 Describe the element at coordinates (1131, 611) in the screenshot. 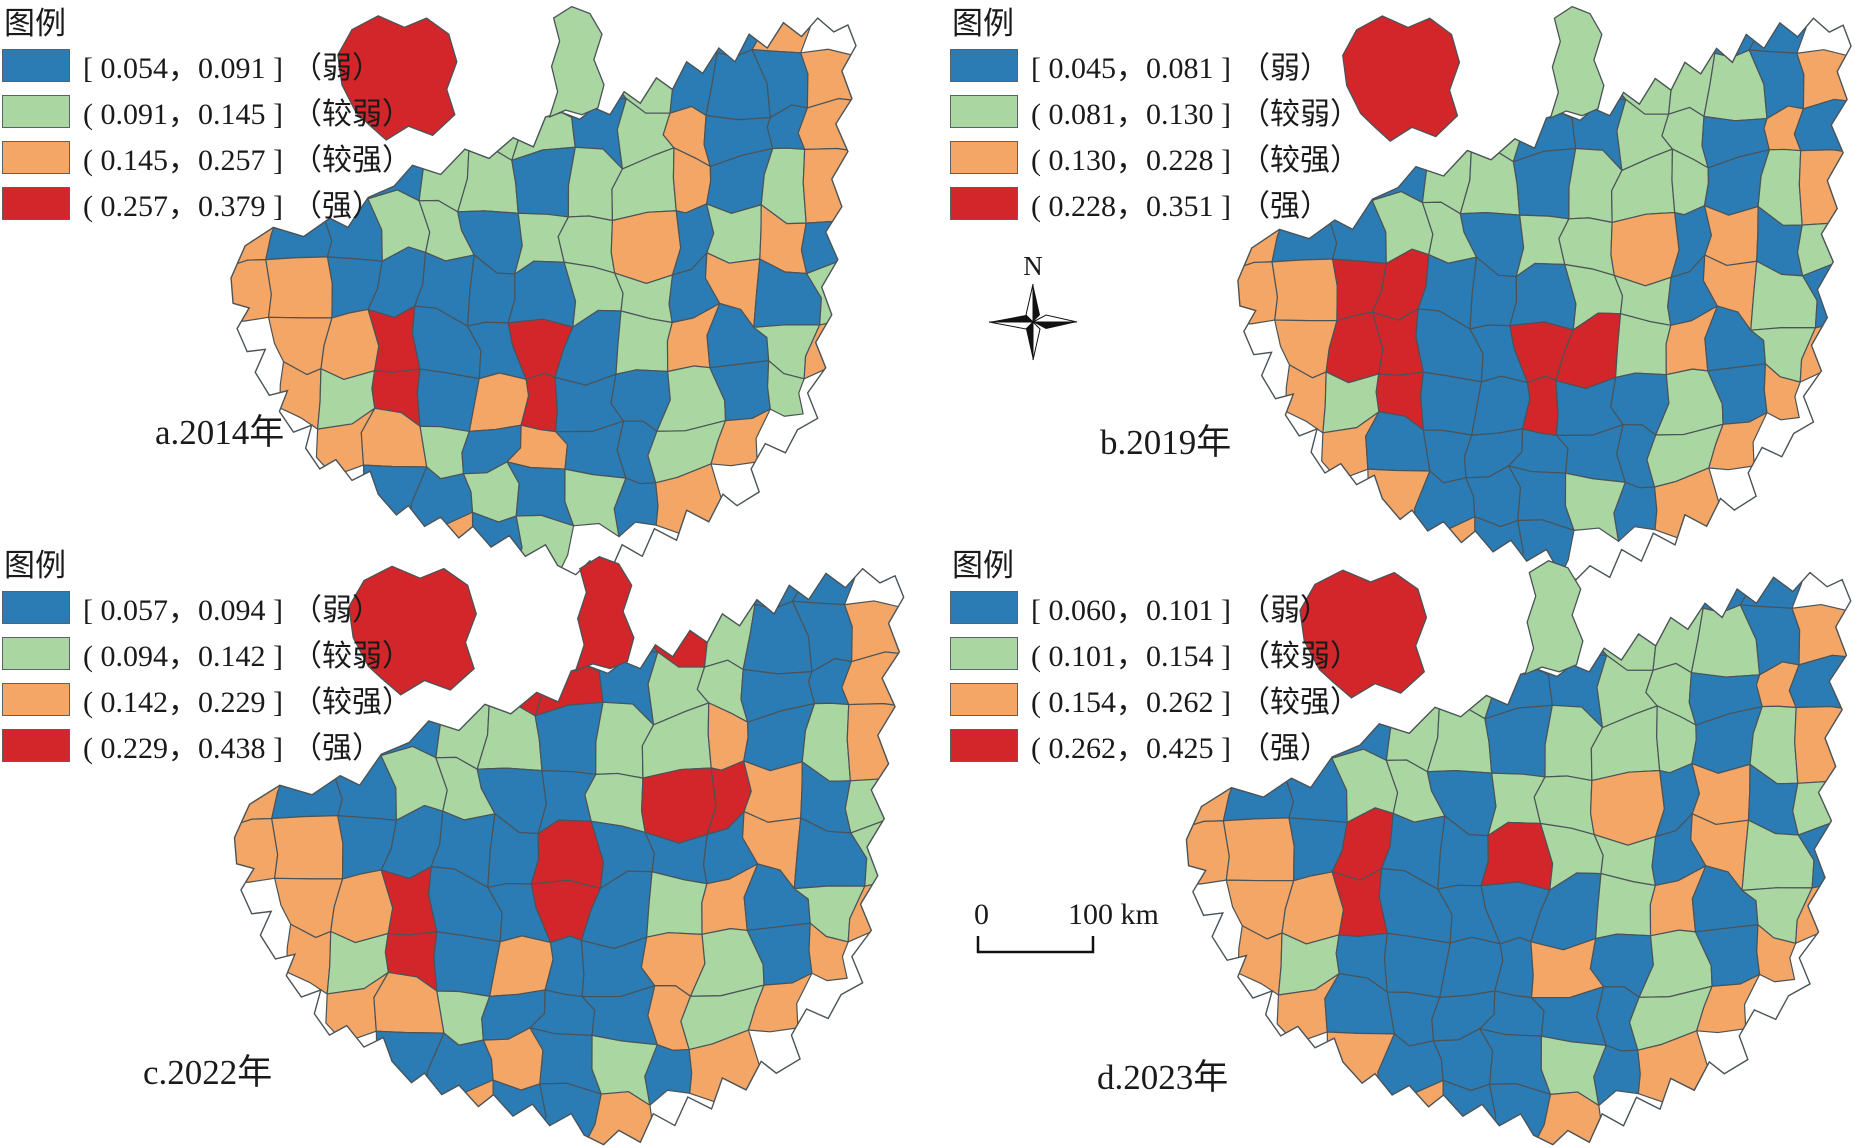

I see `legend-range: [ 0.060，0.101 ]` at that location.